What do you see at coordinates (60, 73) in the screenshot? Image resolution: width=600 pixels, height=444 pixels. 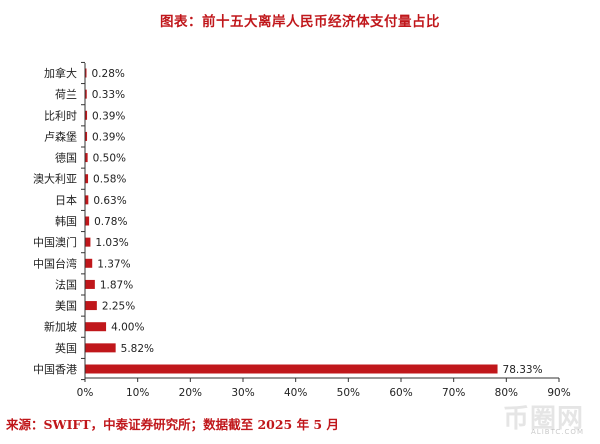 I see `category-label-0: 加拿大` at bounding box center [60, 73].